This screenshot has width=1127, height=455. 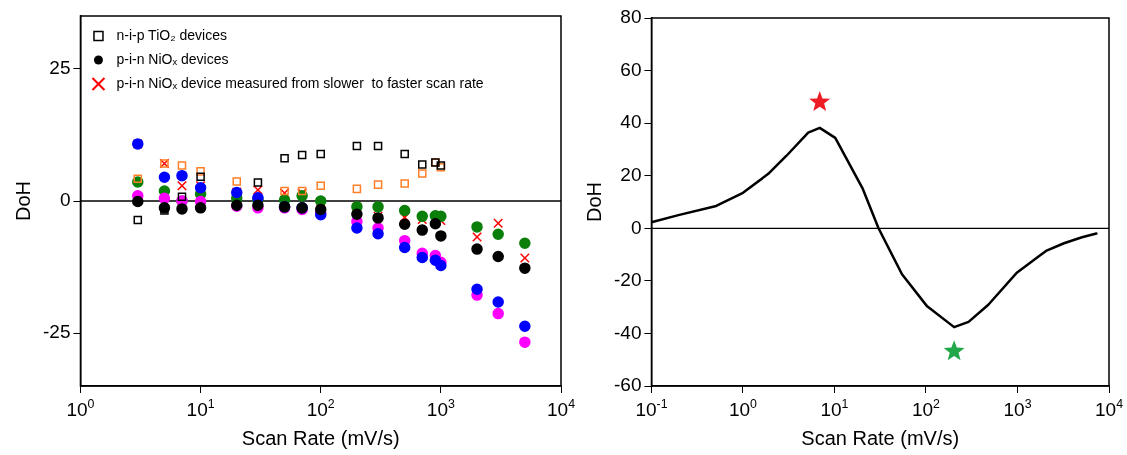 What do you see at coordinates (627, 385) in the screenshot?
I see `y-tick-label: -60` at bounding box center [627, 385].